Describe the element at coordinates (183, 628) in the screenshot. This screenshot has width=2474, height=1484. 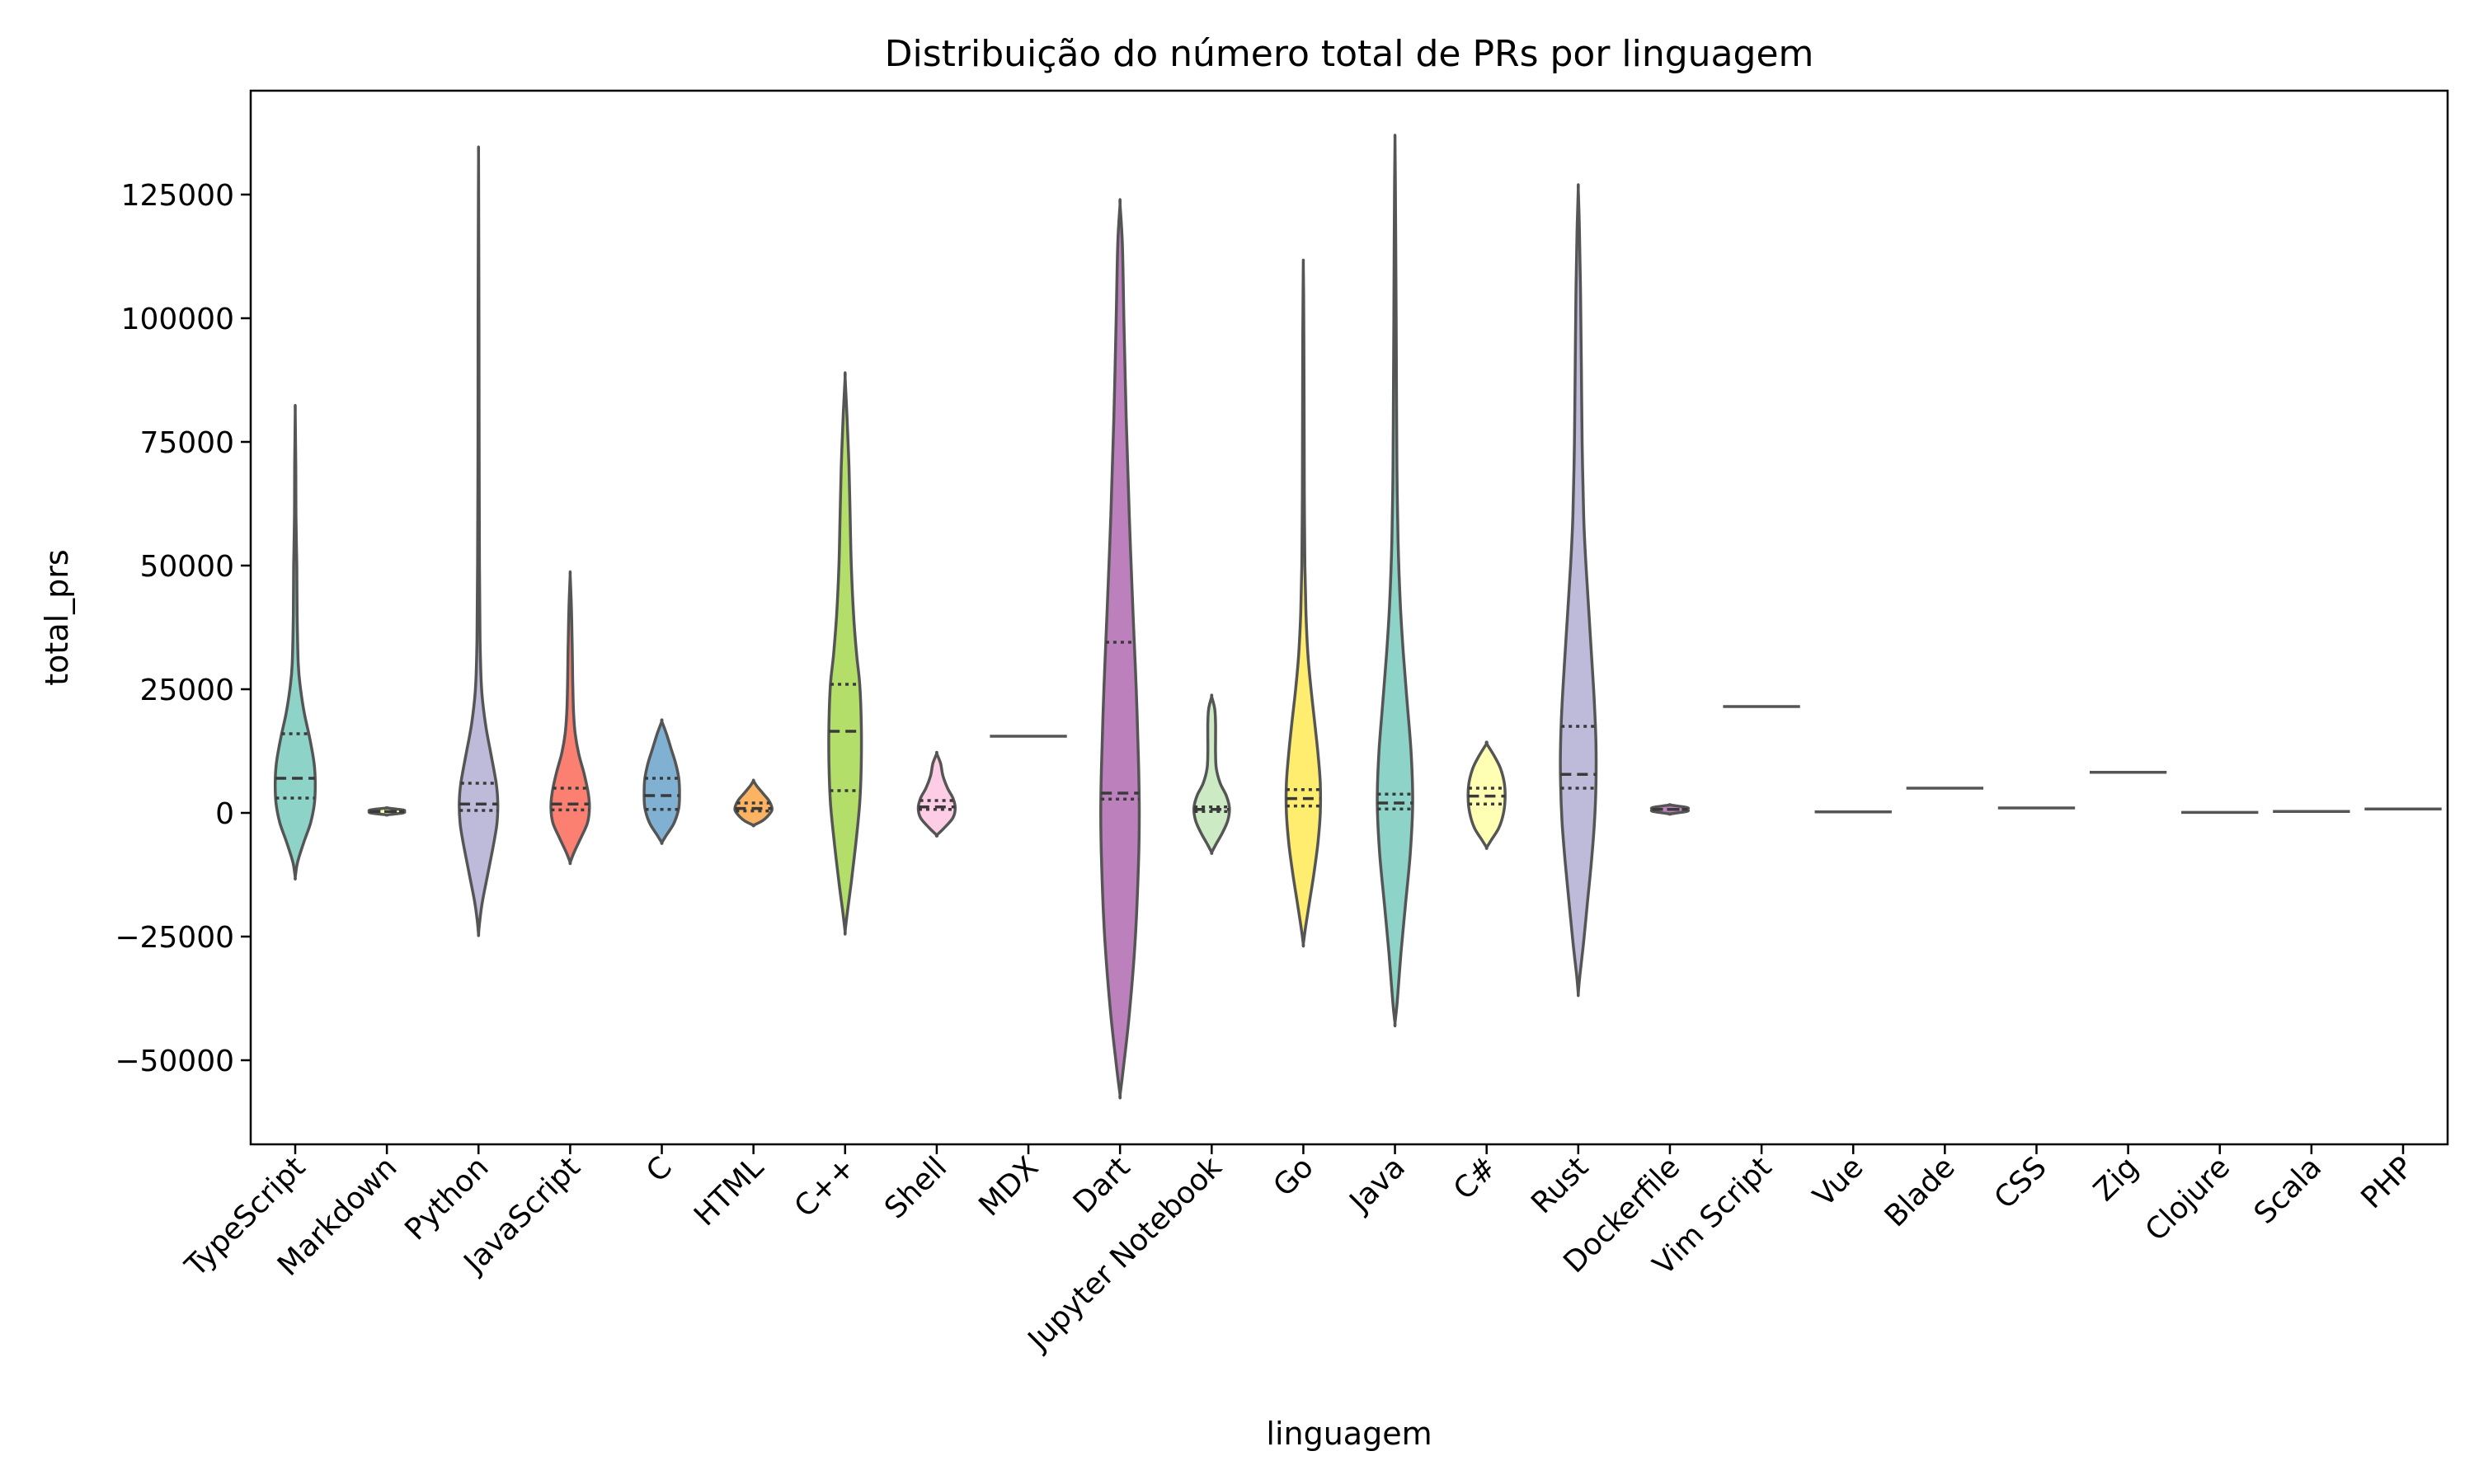
I see `y-axis-ticks: −50000 −25000 0 25000 50000 75000 100000 125000` at that location.